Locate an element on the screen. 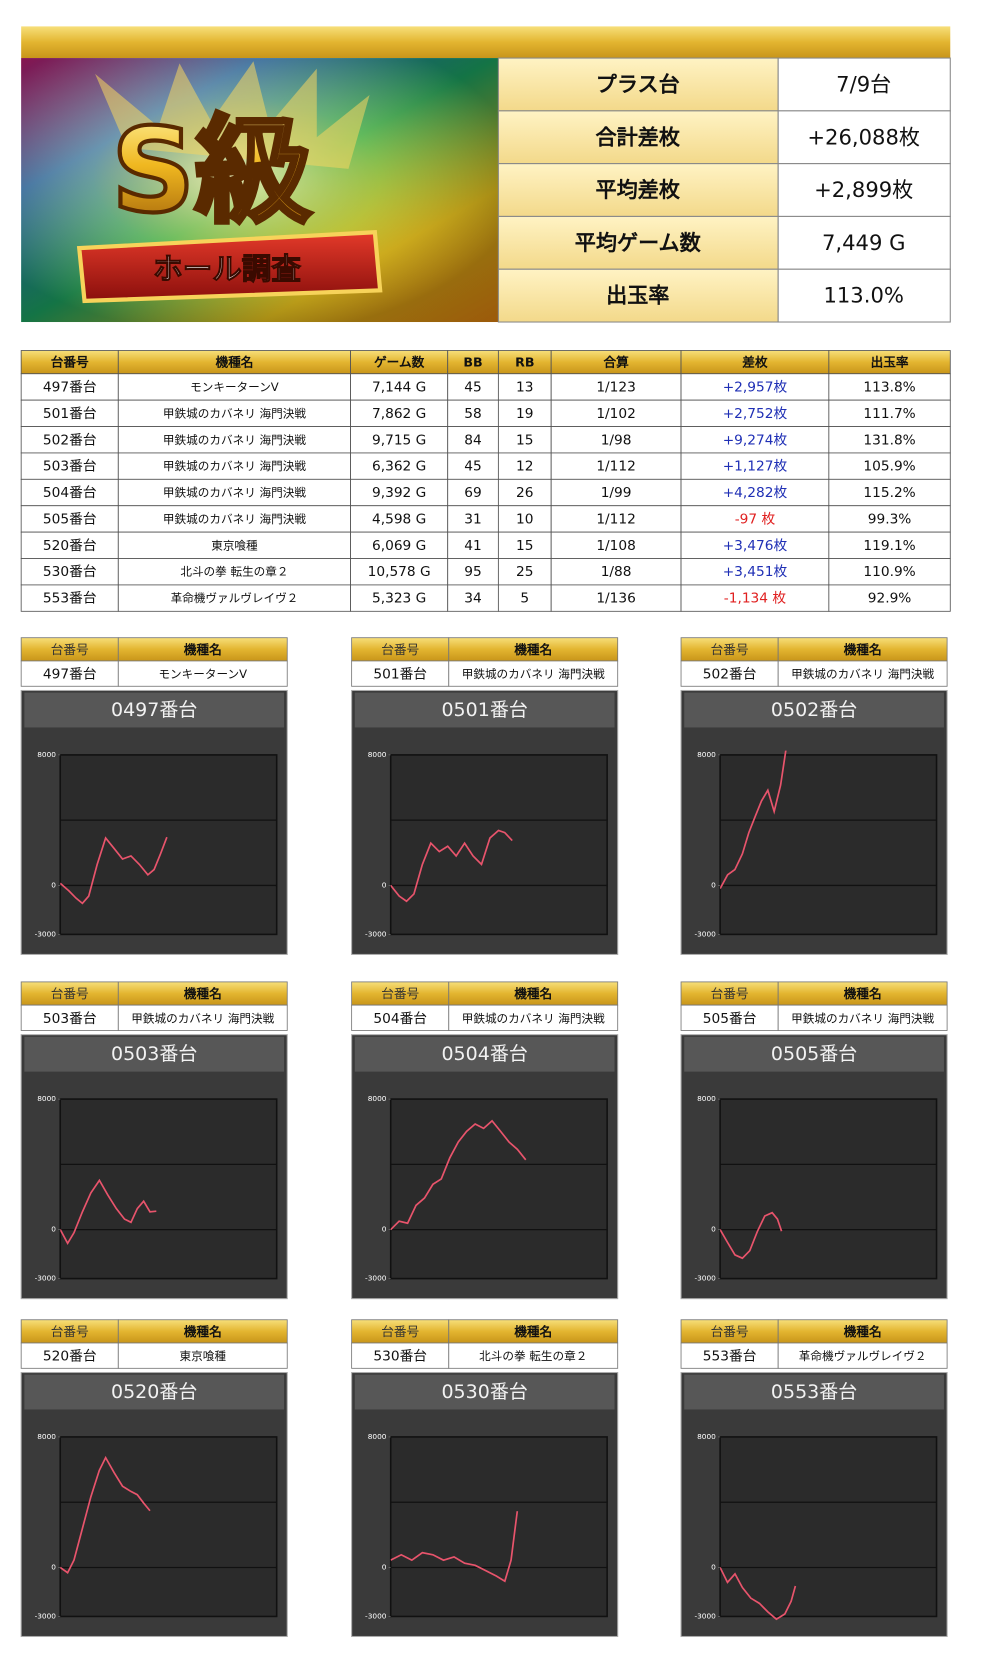 This screenshot has height=1665, width=982. summary-label: 平均差枚 is located at coordinates (638, 189).